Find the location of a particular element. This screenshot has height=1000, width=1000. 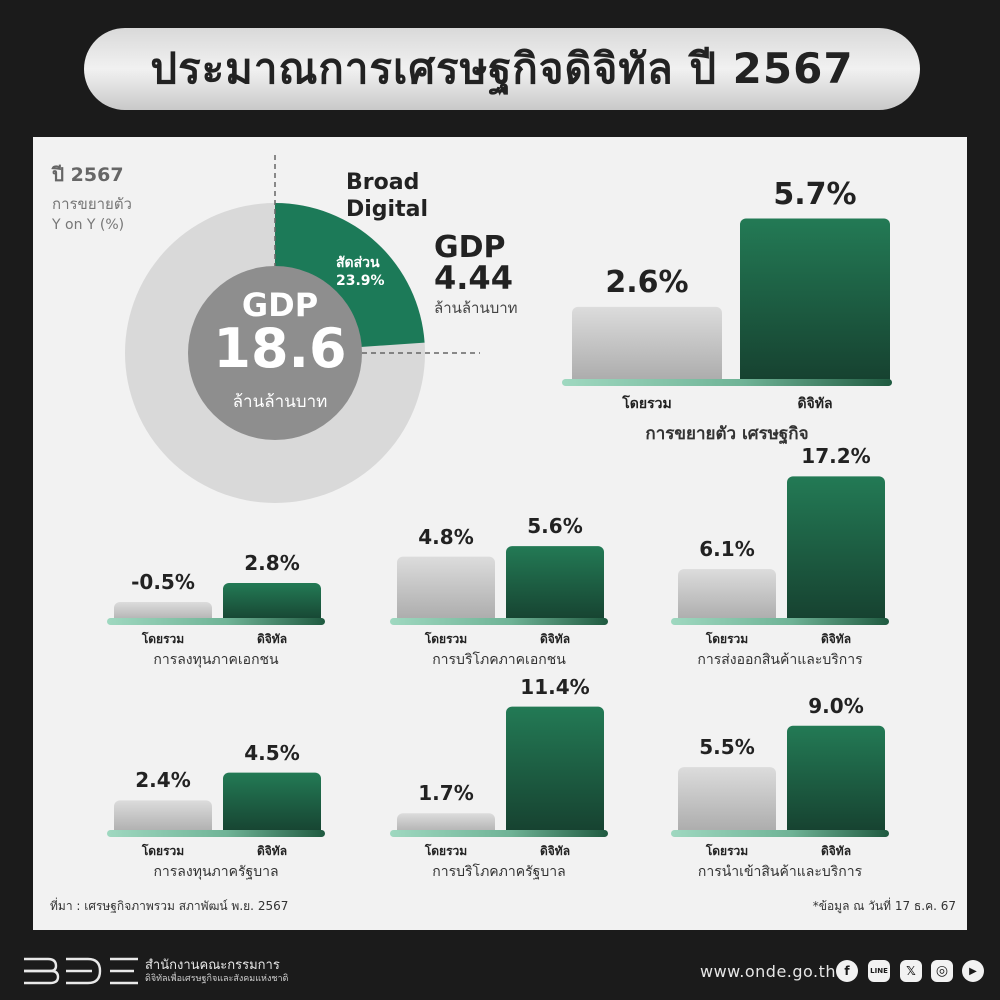

chart-title: การบริโภคภาครัฐบาล is located at coordinates (499, 872).